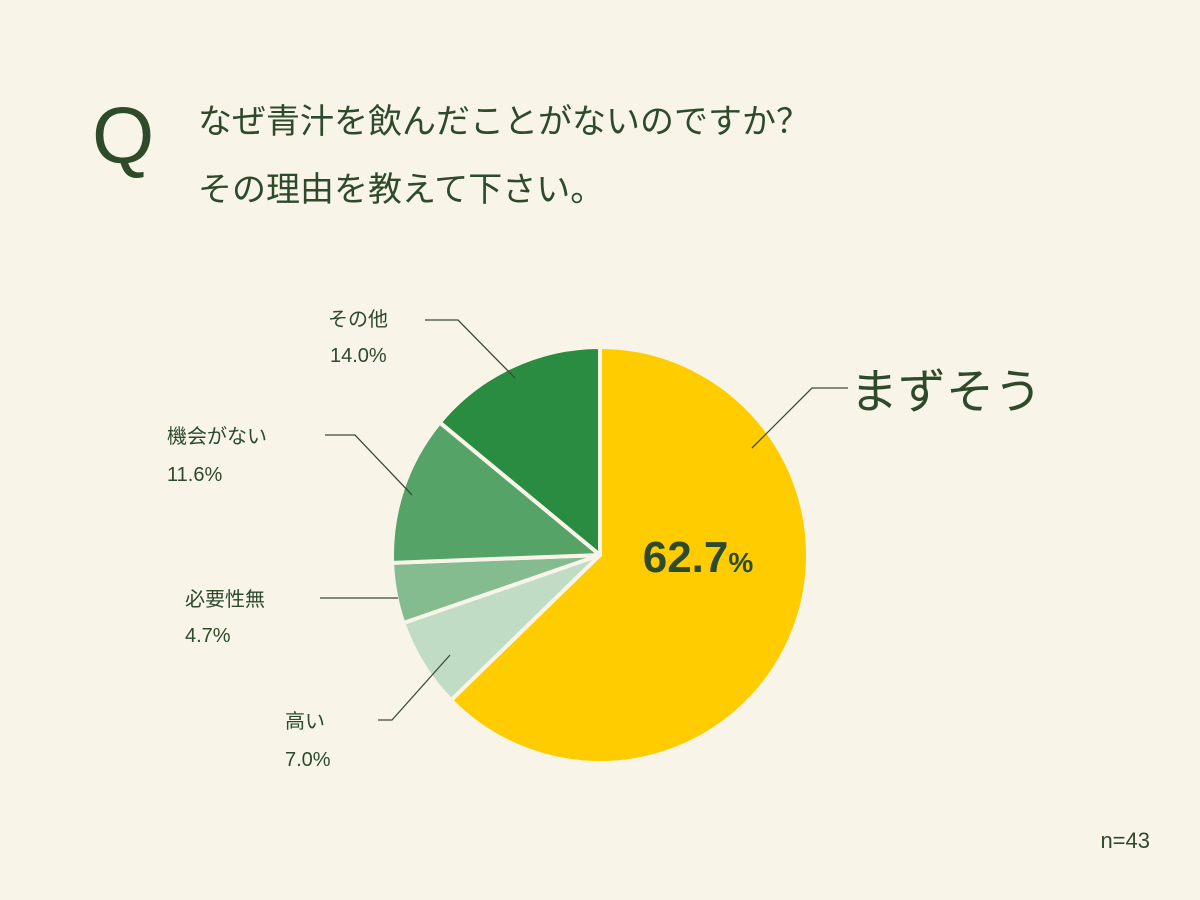  I want to click on slice-label: 必要性無, so click(225, 599).